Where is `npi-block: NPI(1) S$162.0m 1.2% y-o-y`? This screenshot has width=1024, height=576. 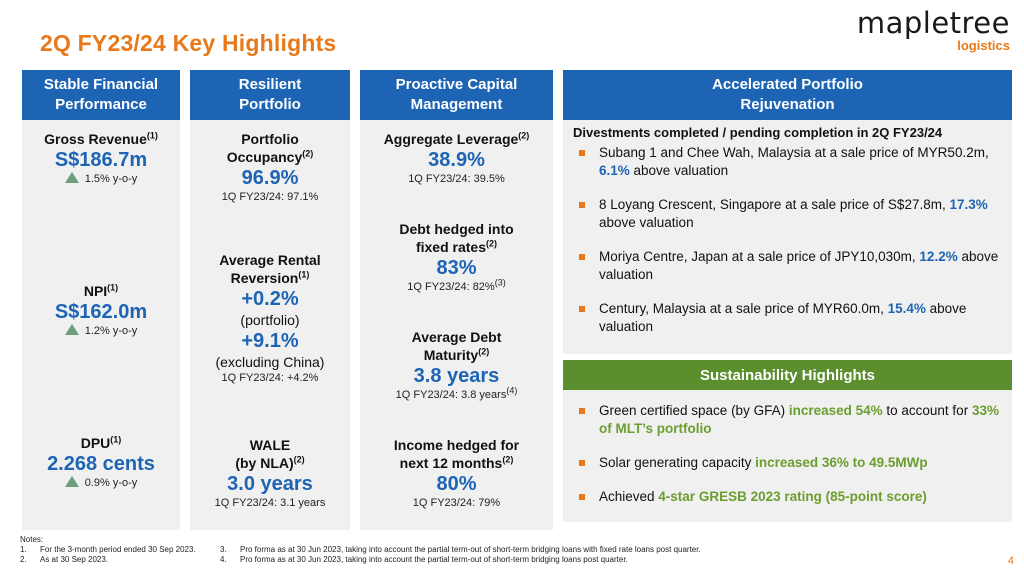 npi-block: NPI(1) S$162.0m 1.2% y-o-y is located at coordinates (101, 310).